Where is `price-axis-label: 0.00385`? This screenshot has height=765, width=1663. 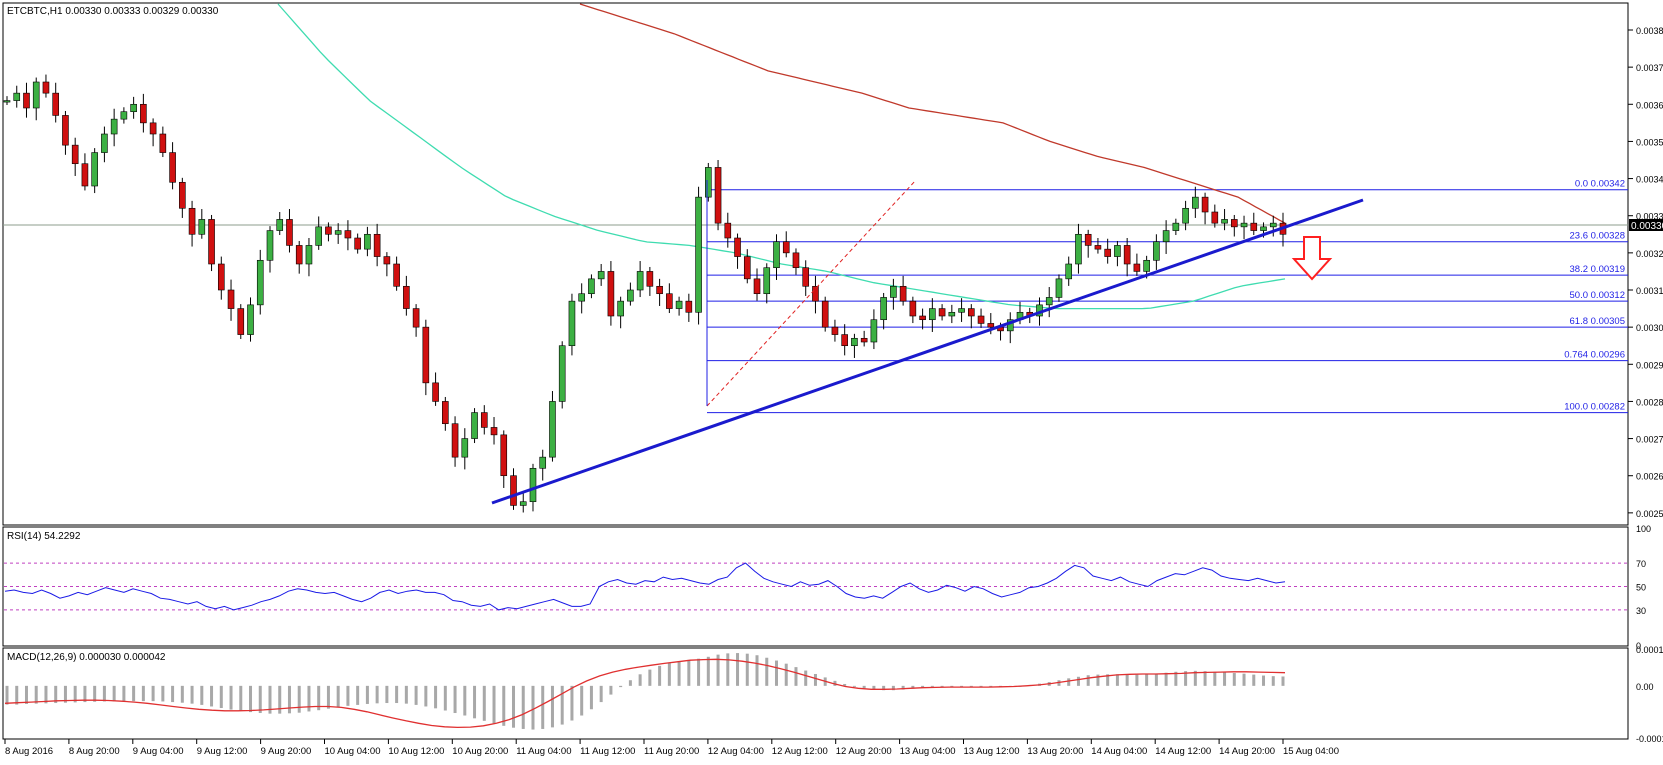
price-axis-label: 0.00385 is located at coordinates (1649, 31).